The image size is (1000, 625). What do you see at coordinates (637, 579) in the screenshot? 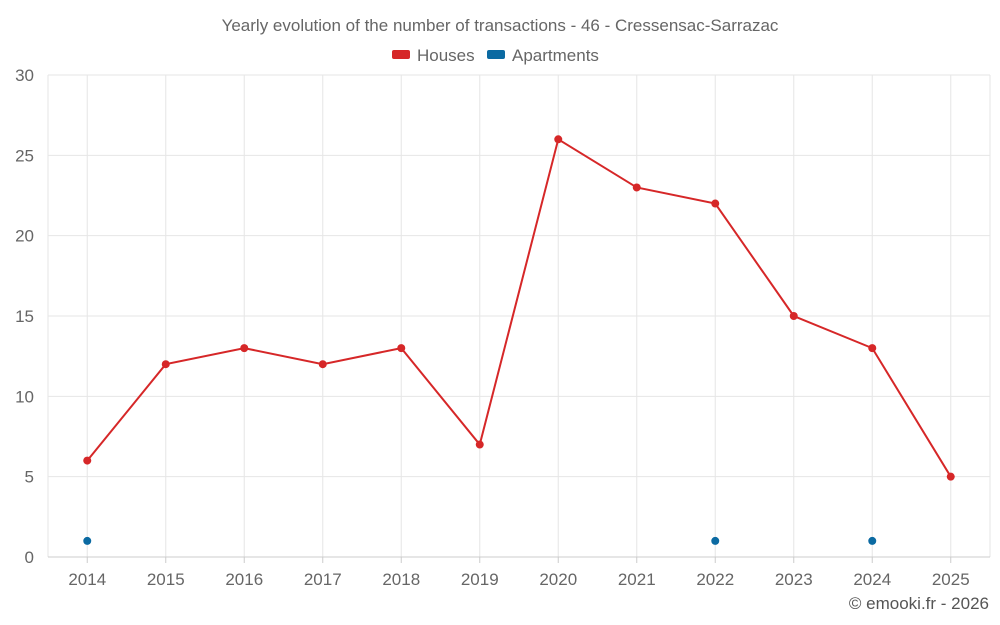
I see `x-tick-label: 2021` at bounding box center [637, 579].